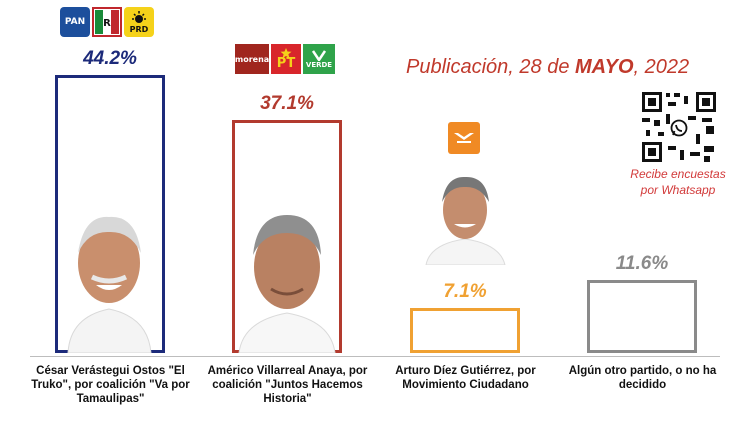  I want to click on prd-logo: PRD, so click(139, 22).